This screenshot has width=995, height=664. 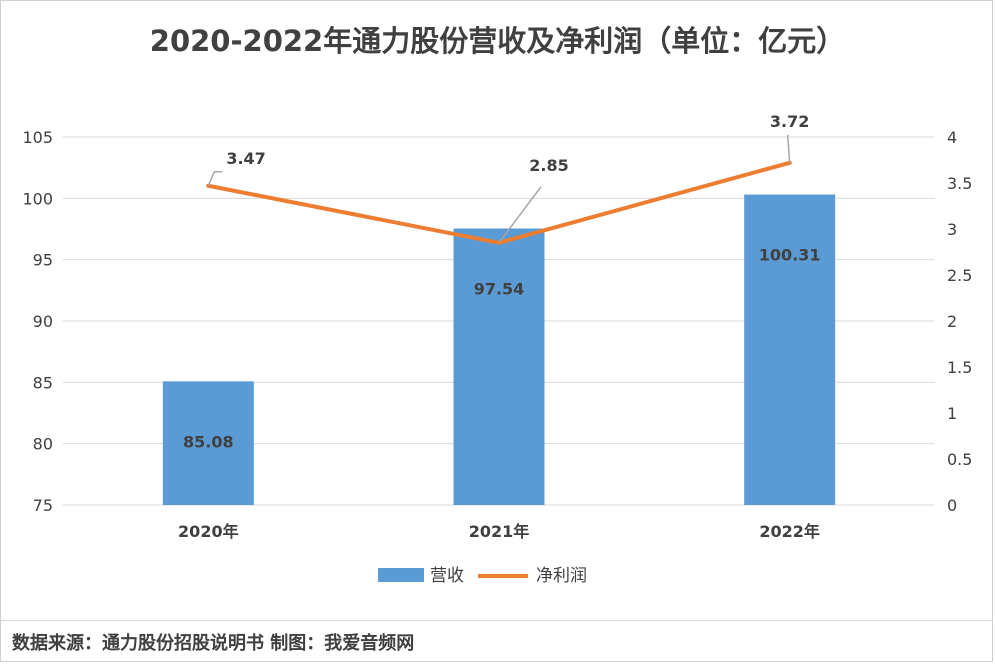 I want to click on y-left-tick-label: 95, so click(x=43, y=260).